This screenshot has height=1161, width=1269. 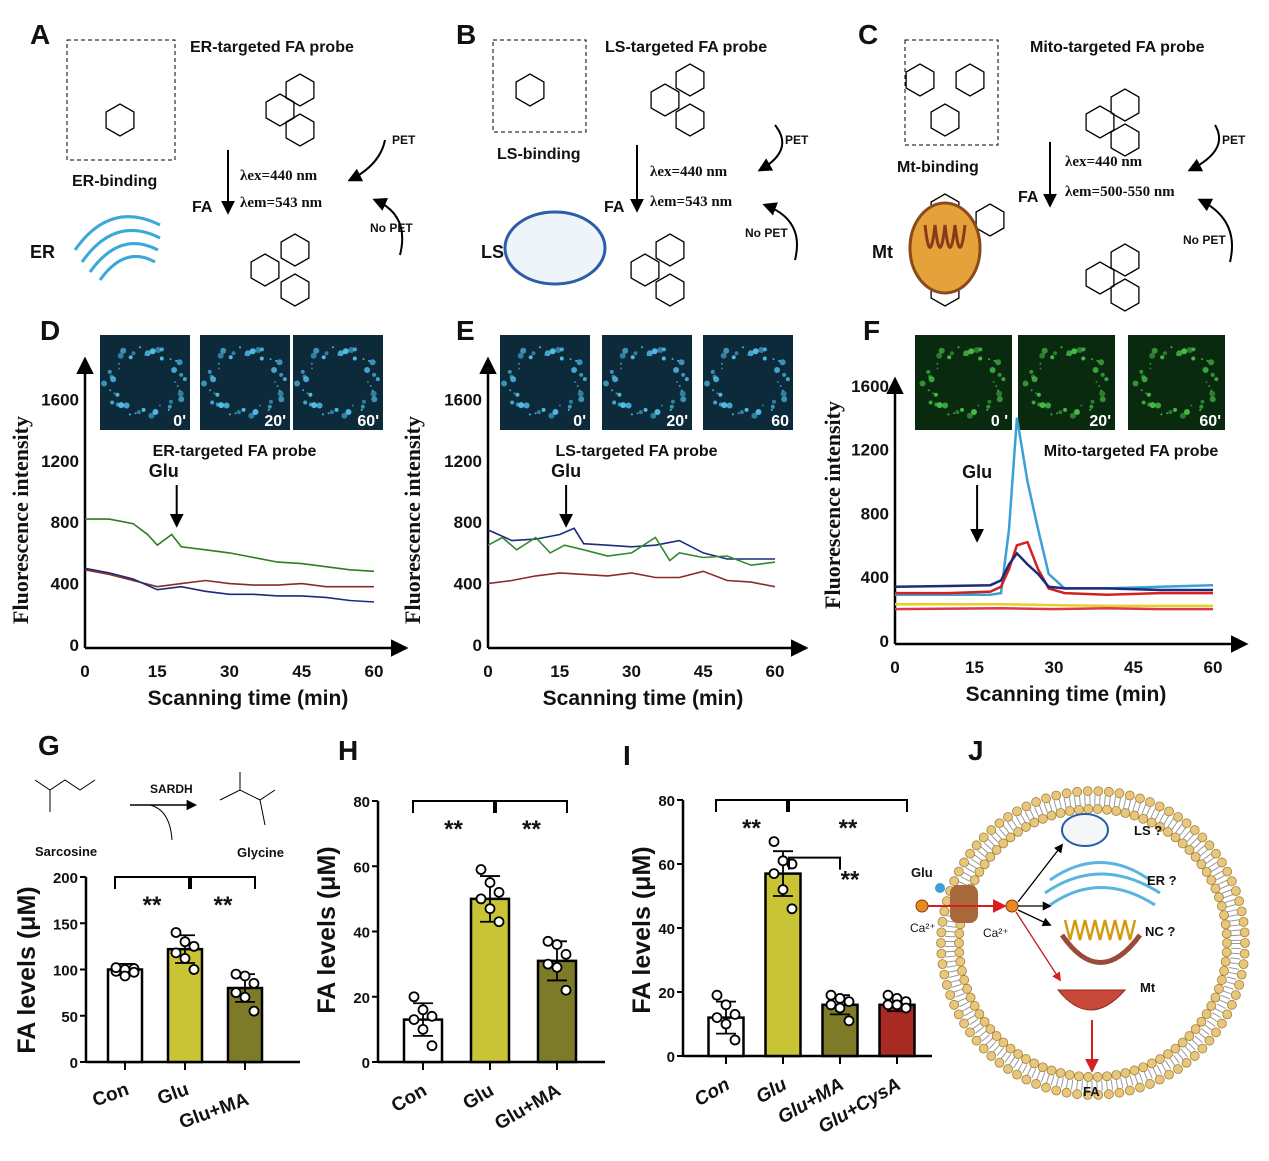 What do you see at coordinates (686, 47) in the screenshot?
I see `panel-b-title: LS-targeted FA probe` at bounding box center [686, 47].